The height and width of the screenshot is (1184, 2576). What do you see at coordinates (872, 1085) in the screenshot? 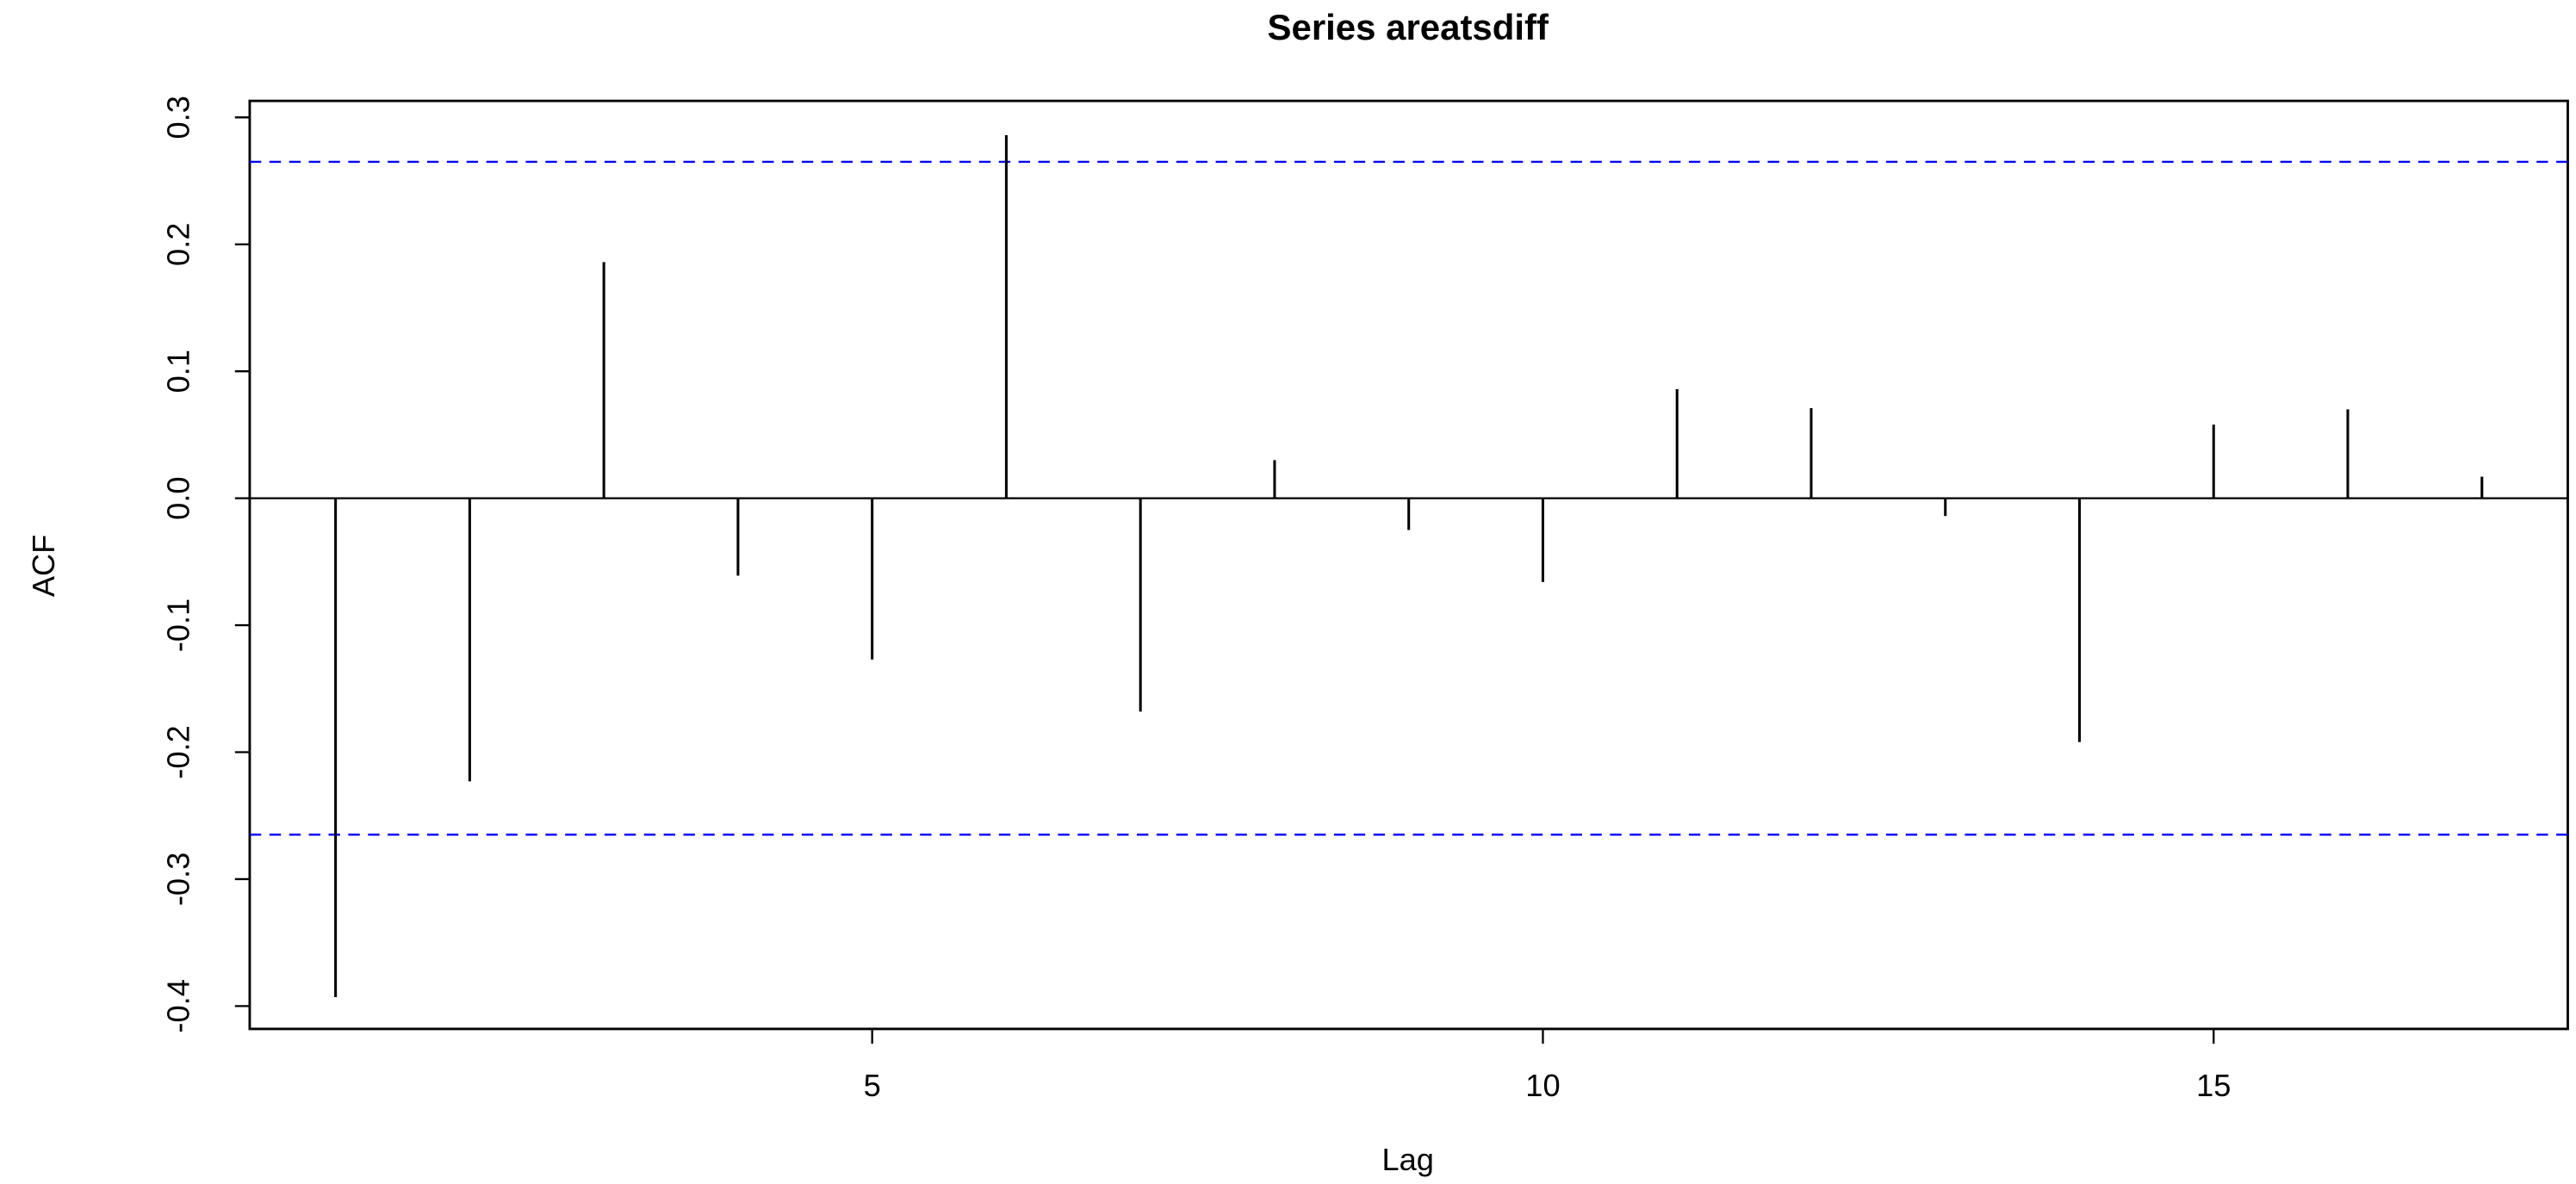
I see `x-tick-label: 5` at bounding box center [872, 1085].